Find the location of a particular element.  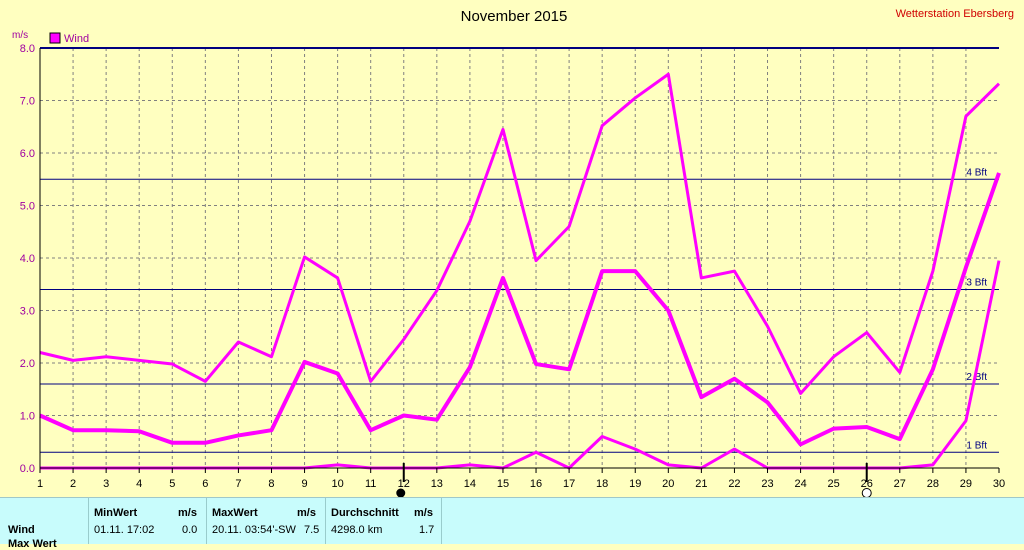

avg-value: 1.7 is located at coordinates (427, 530).